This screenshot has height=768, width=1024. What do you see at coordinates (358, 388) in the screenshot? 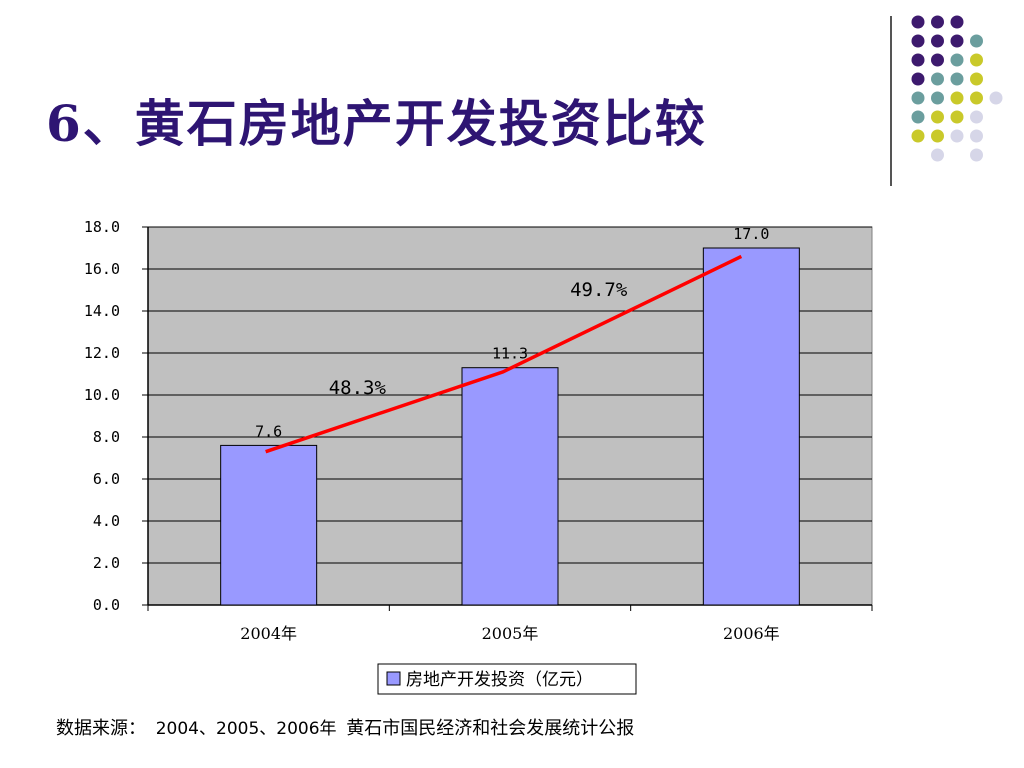
I see `growth-rate-label: 48.3%` at bounding box center [358, 388].